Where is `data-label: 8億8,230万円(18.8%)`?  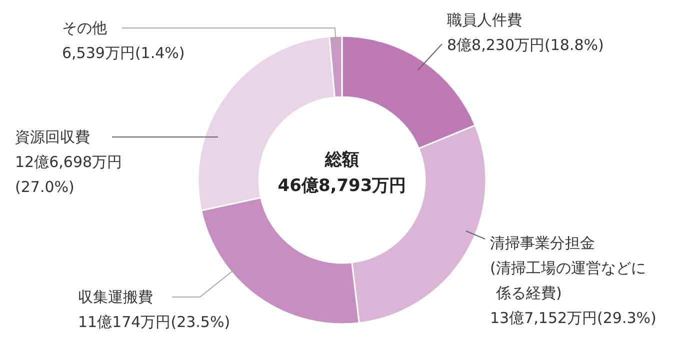
data-label: 8億8,230万円(18.8%) is located at coordinates (525, 45).